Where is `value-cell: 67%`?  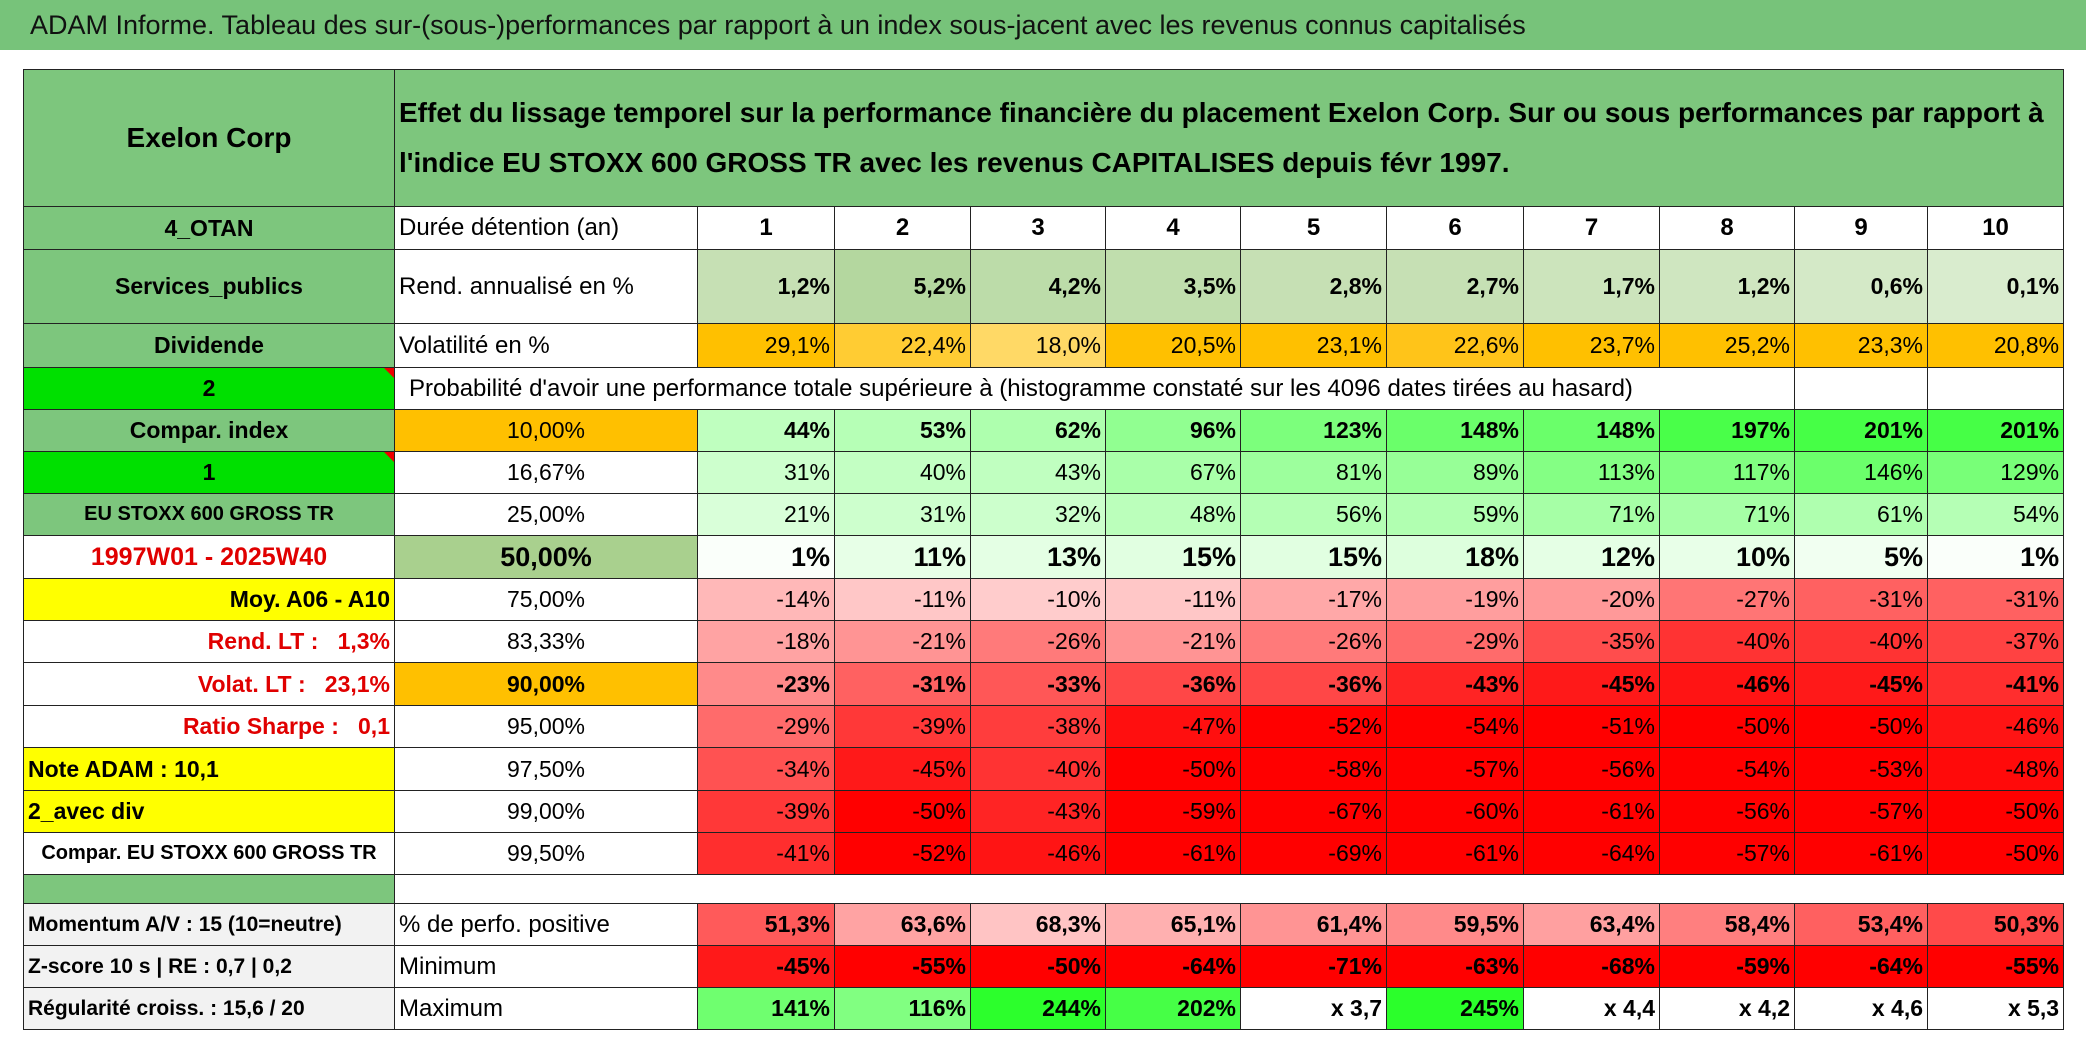 value-cell: 67% is located at coordinates (1173, 472).